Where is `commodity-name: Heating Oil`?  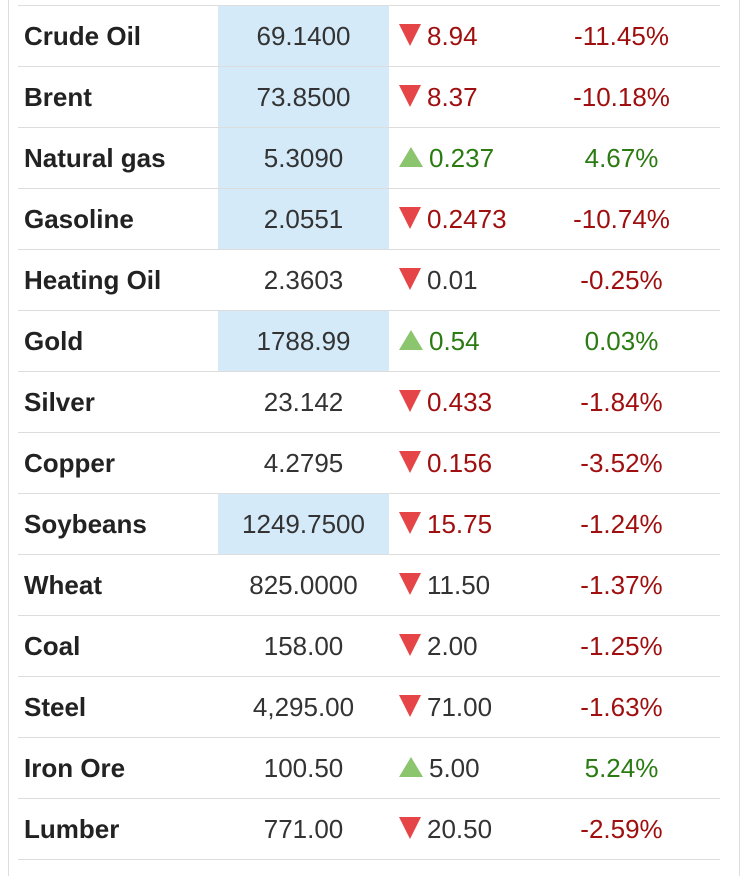 commodity-name: Heating Oil is located at coordinates (118, 280).